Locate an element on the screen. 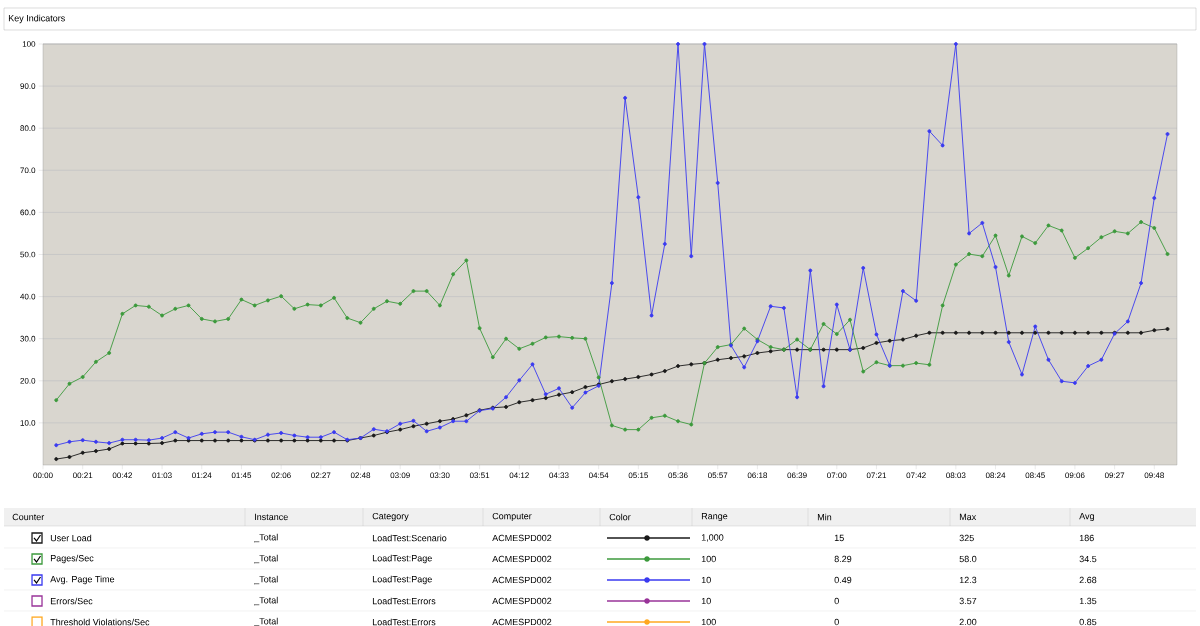  legend-label: Threshold Violations/Sec is located at coordinates (100, 622).